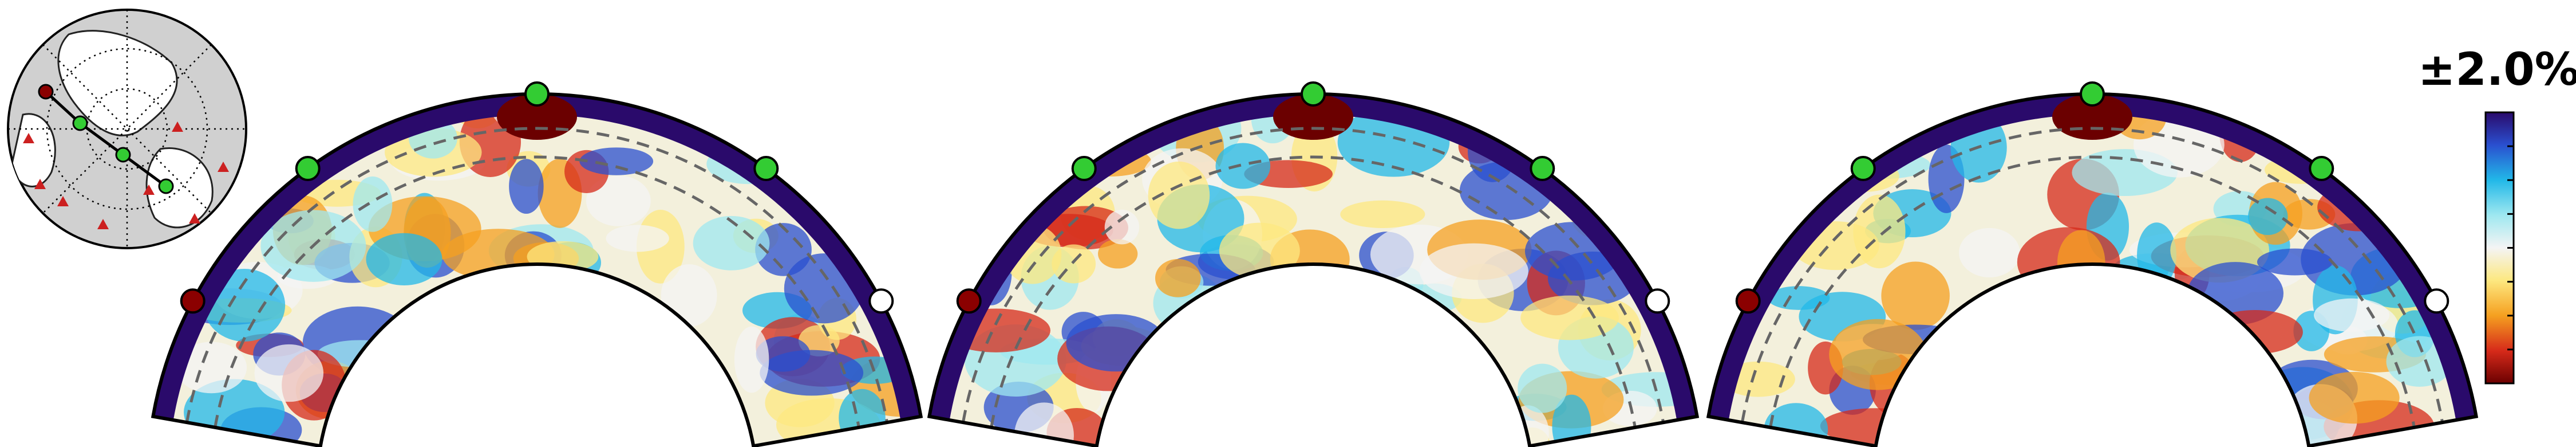 This screenshot has width=2576, height=447. Describe the element at coordinates (127, 129) in the screenshot. I see `globe-inset` at that location.